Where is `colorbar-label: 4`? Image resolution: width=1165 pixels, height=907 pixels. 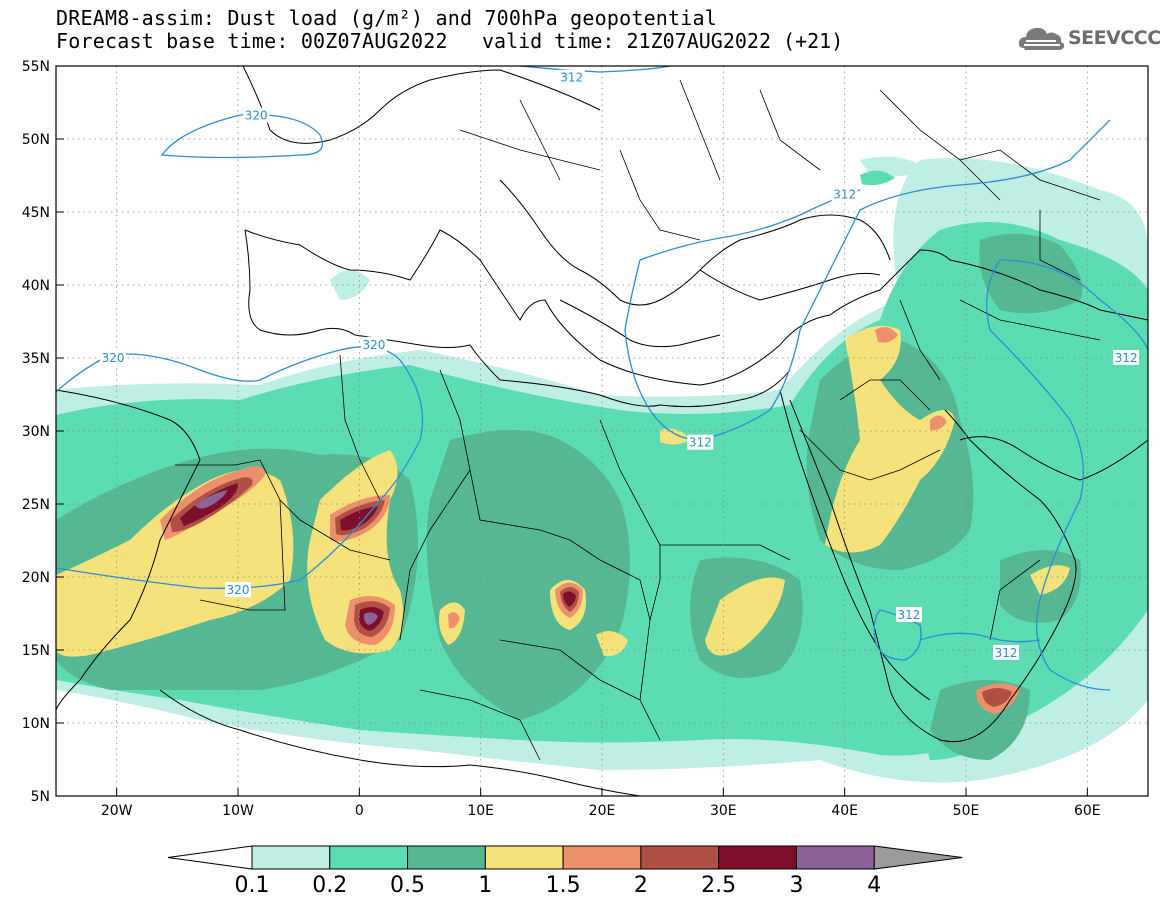 colorbar-label: 4 is located at coordinates (874, 885).